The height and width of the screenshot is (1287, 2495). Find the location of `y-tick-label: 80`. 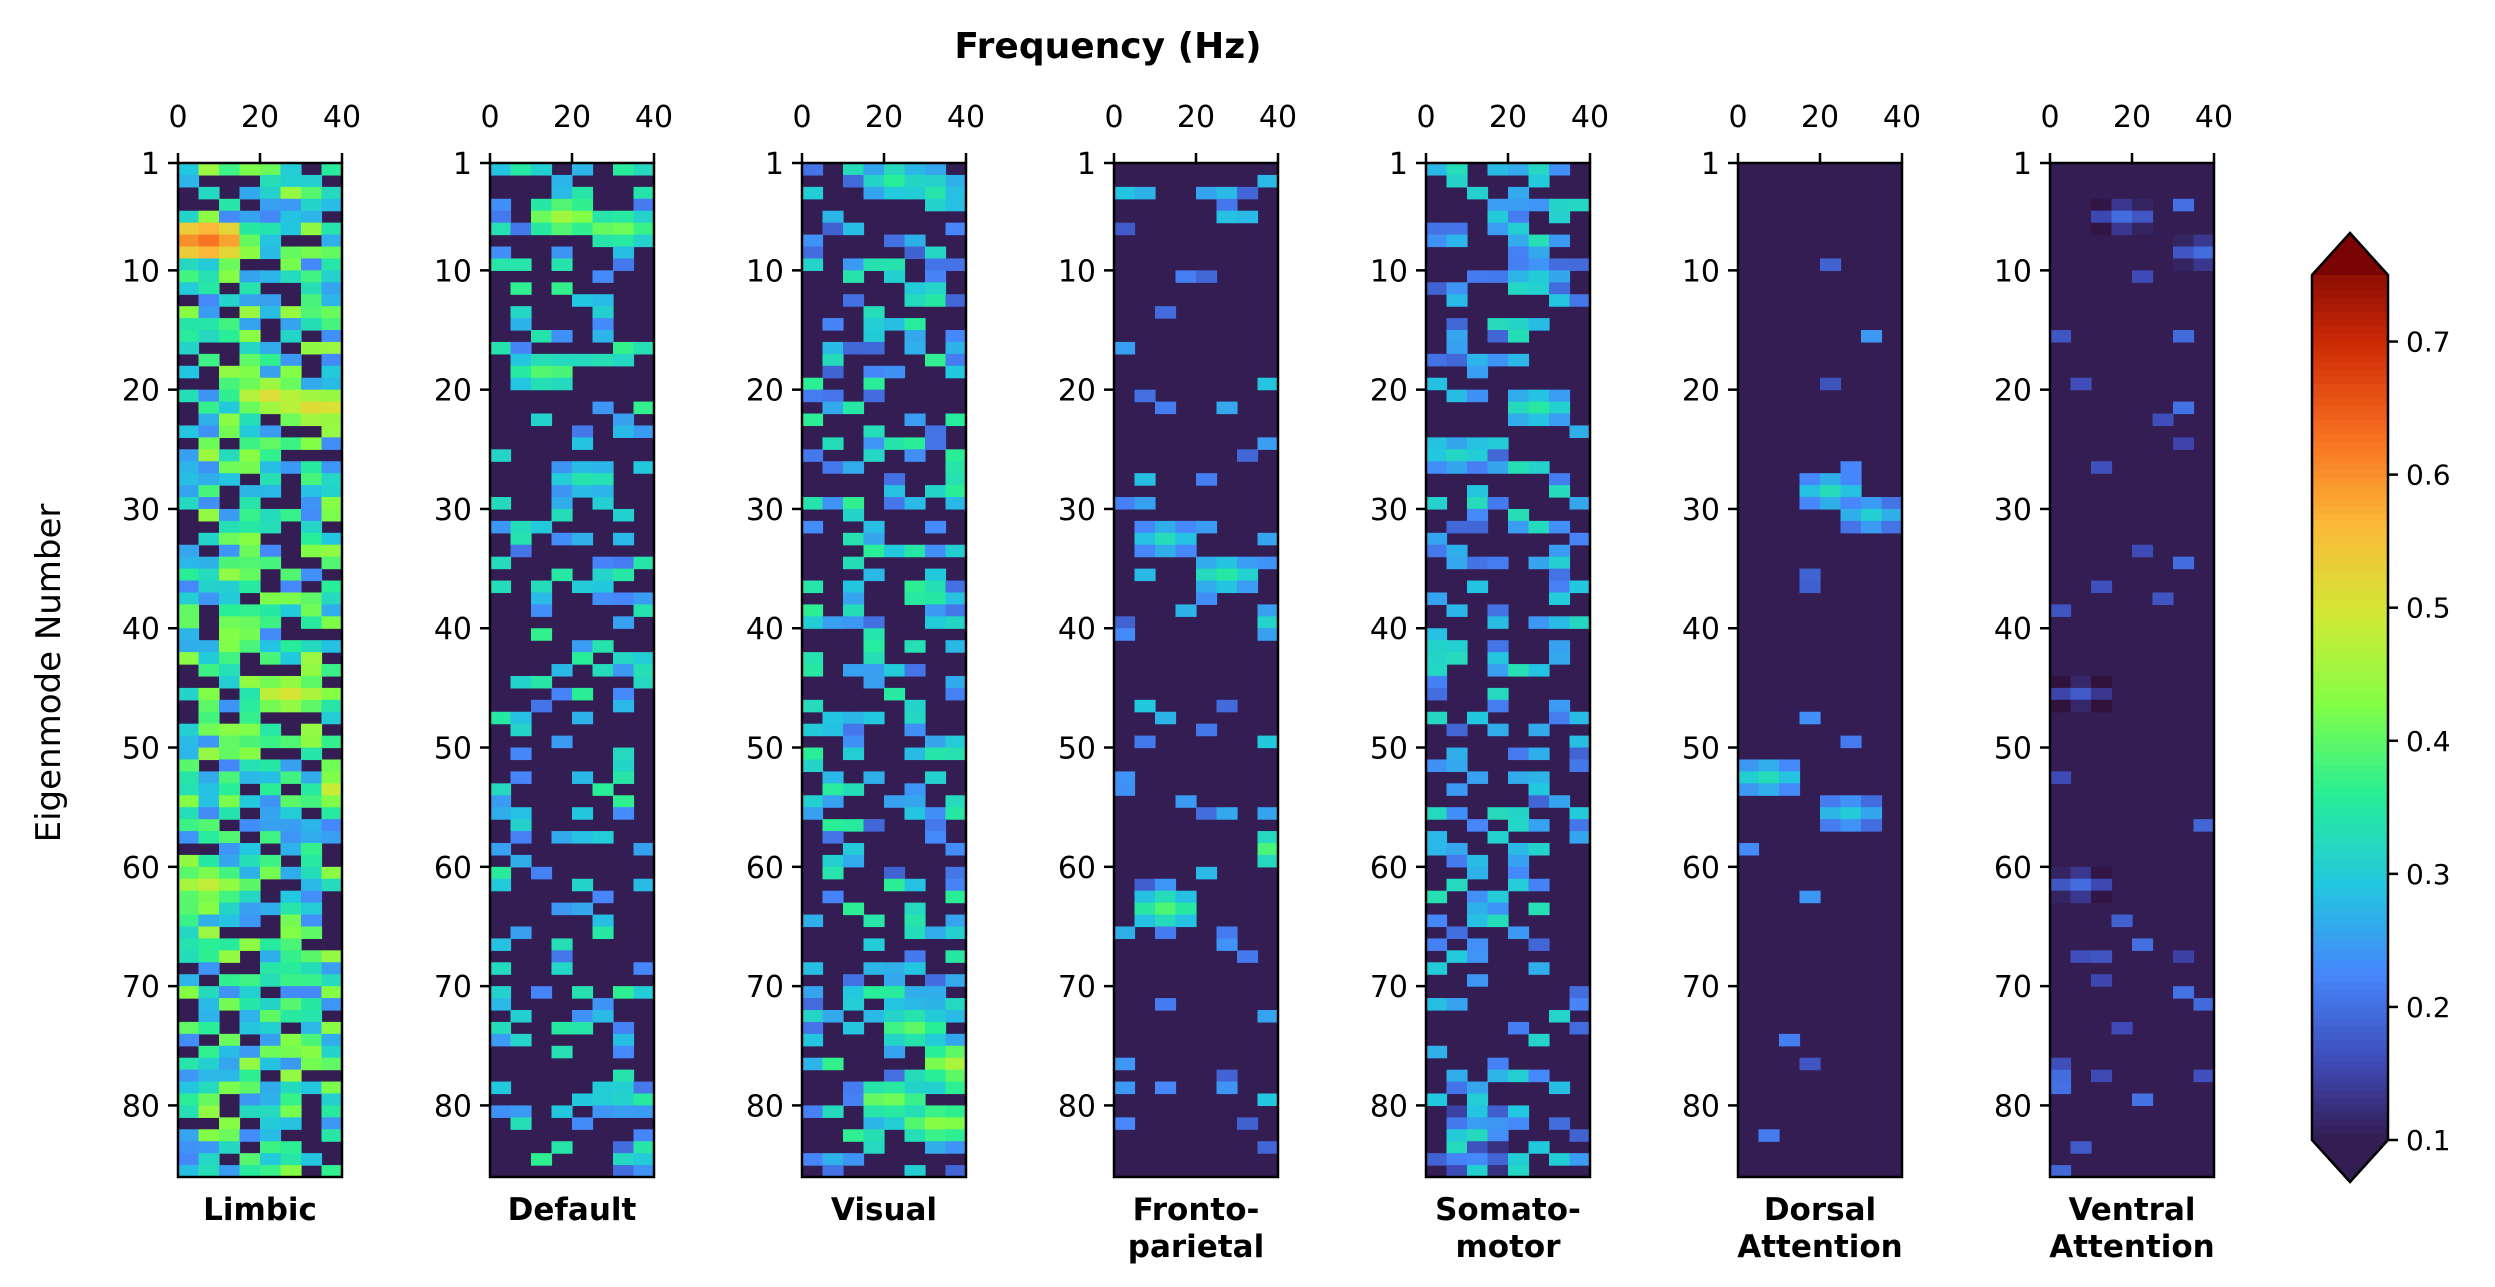

y-tick-label: 80 is located at coordinates (1389, 1106).